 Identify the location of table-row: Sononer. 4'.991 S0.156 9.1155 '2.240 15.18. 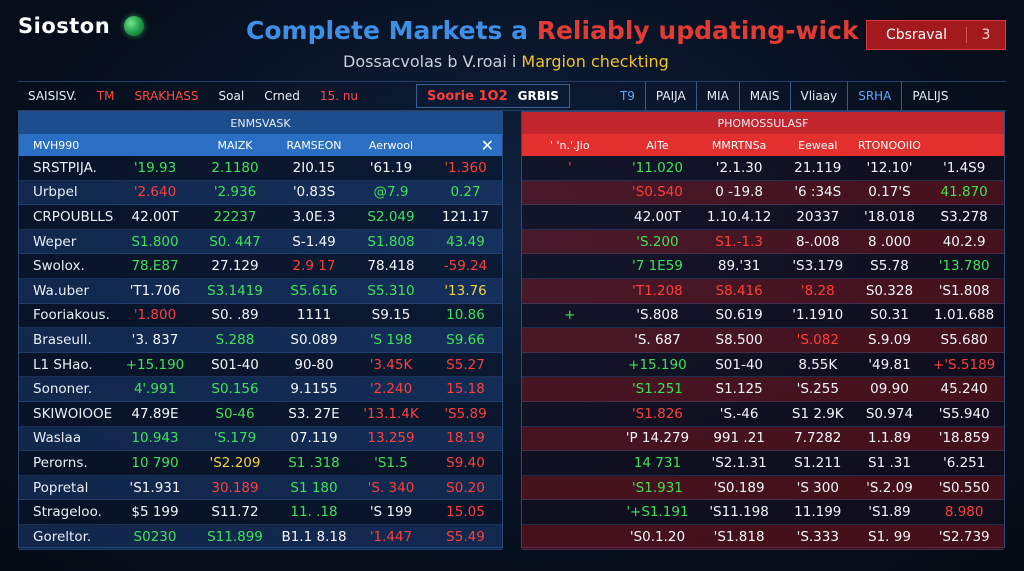
(260, 389).